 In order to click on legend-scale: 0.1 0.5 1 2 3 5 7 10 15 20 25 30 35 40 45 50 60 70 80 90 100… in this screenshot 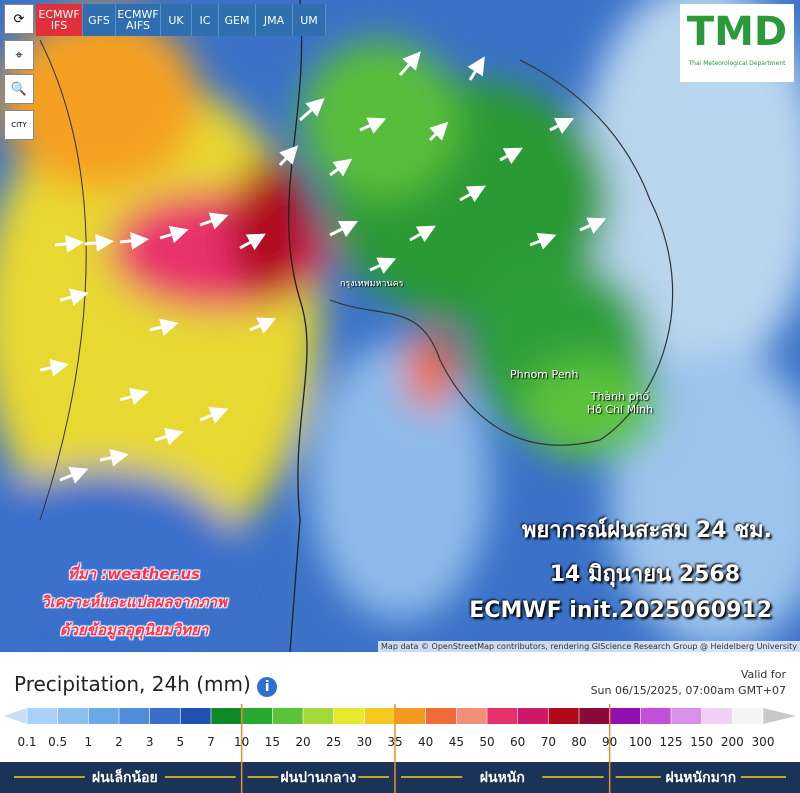, I will do `click(400, 748)`.